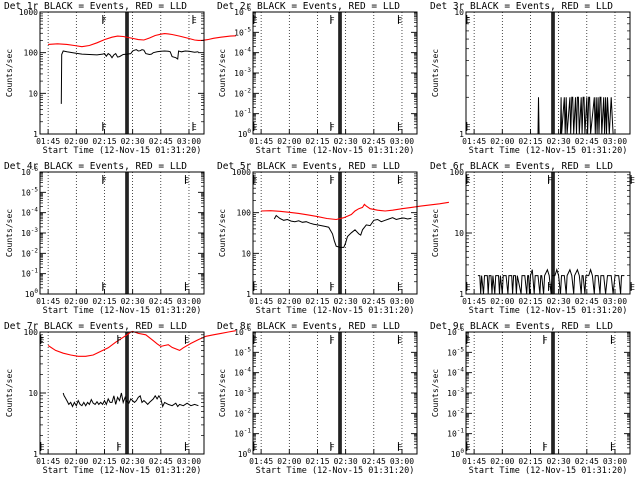  Describe the element at coordinates (28, 12) in the screenshot. I see `y-tick-label: 1000` at that location.